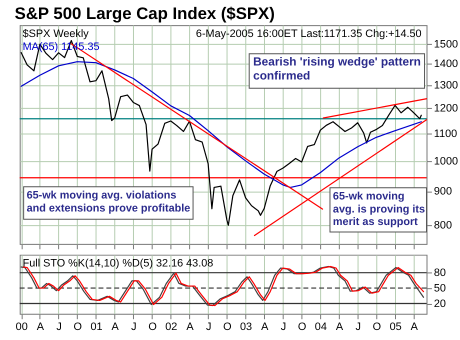 The image size is (460, 340). What do you see at coordinates (118, 264) in the screenshot?
I see `chart-title: Full STO %K(14,10) %D(5) 32.16 43.08` at bounding box center [118, 264].